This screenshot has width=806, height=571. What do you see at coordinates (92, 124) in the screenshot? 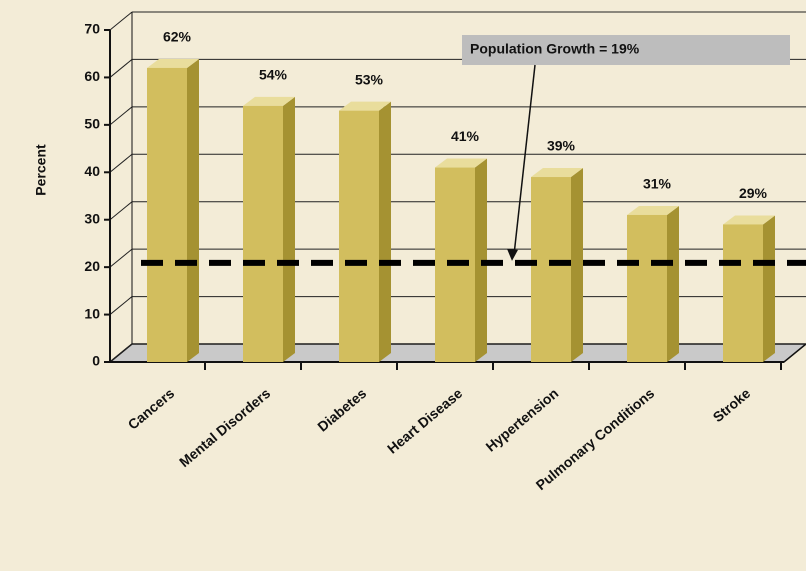
I see `y-tick-label: 50` at bounding box center [92, 124].